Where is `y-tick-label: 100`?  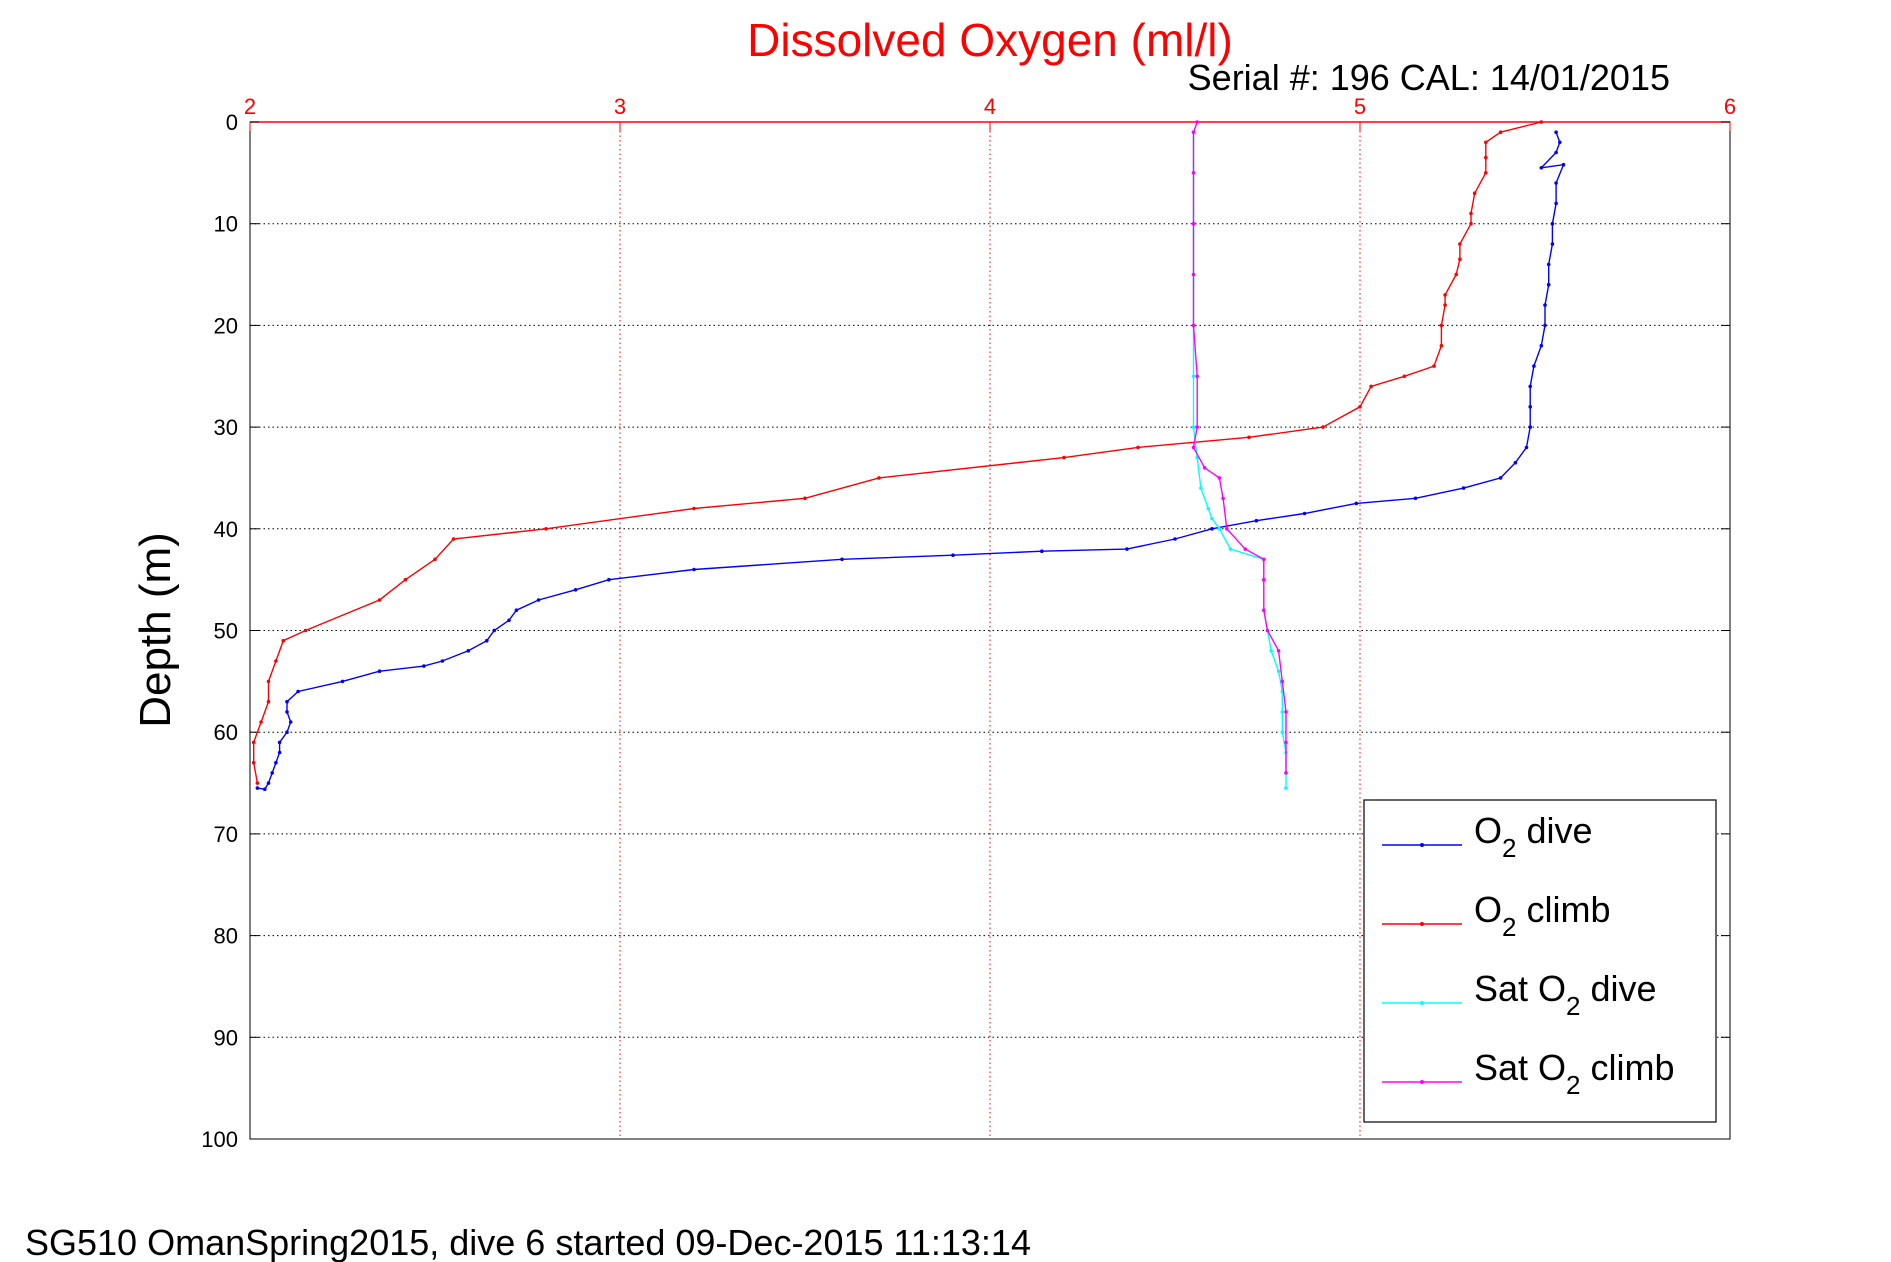 y-tick-label: 100 is located at coordinates (219, 1139).